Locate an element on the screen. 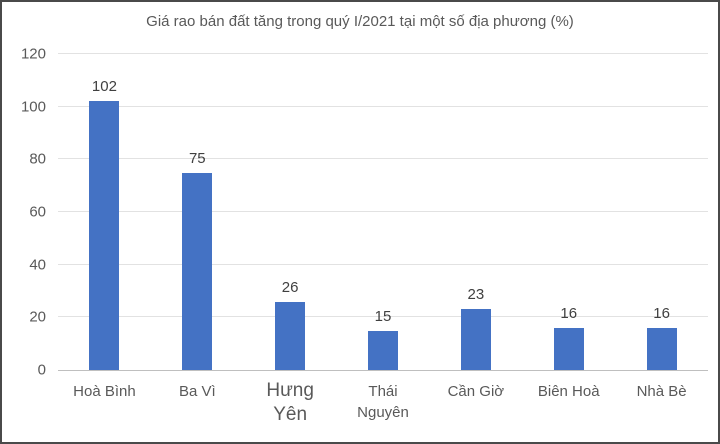 This screenshot has height=444, width=720. x-axis-category-label: Ba Vì is located at coordinates (197, 391).